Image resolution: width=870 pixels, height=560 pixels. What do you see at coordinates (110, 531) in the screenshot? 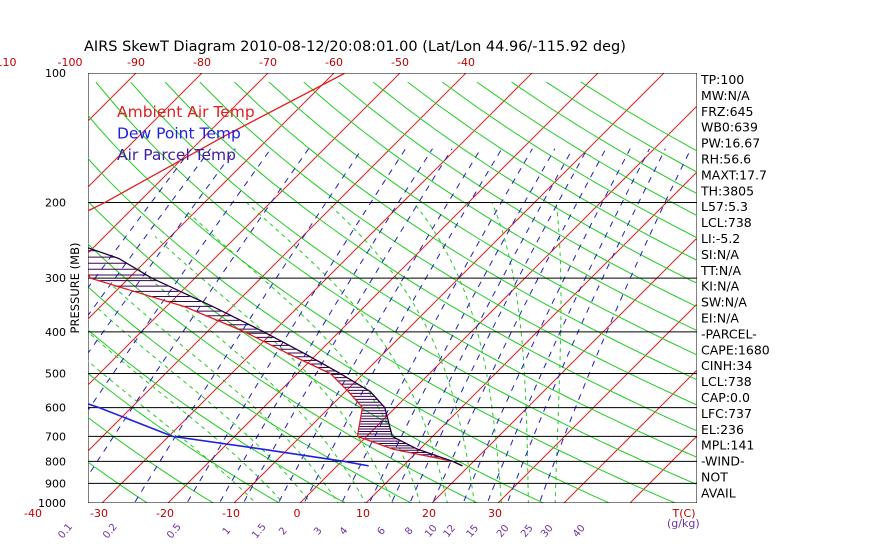
I see `mixing-ratio-tick-label: 0.2` at bounding box center [110, 531].